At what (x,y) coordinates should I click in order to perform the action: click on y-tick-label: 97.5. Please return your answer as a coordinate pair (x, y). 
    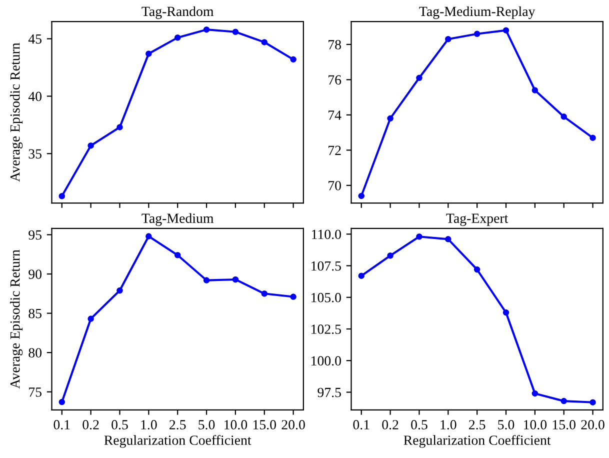
    Looking at the image, I should click on (329, 393).